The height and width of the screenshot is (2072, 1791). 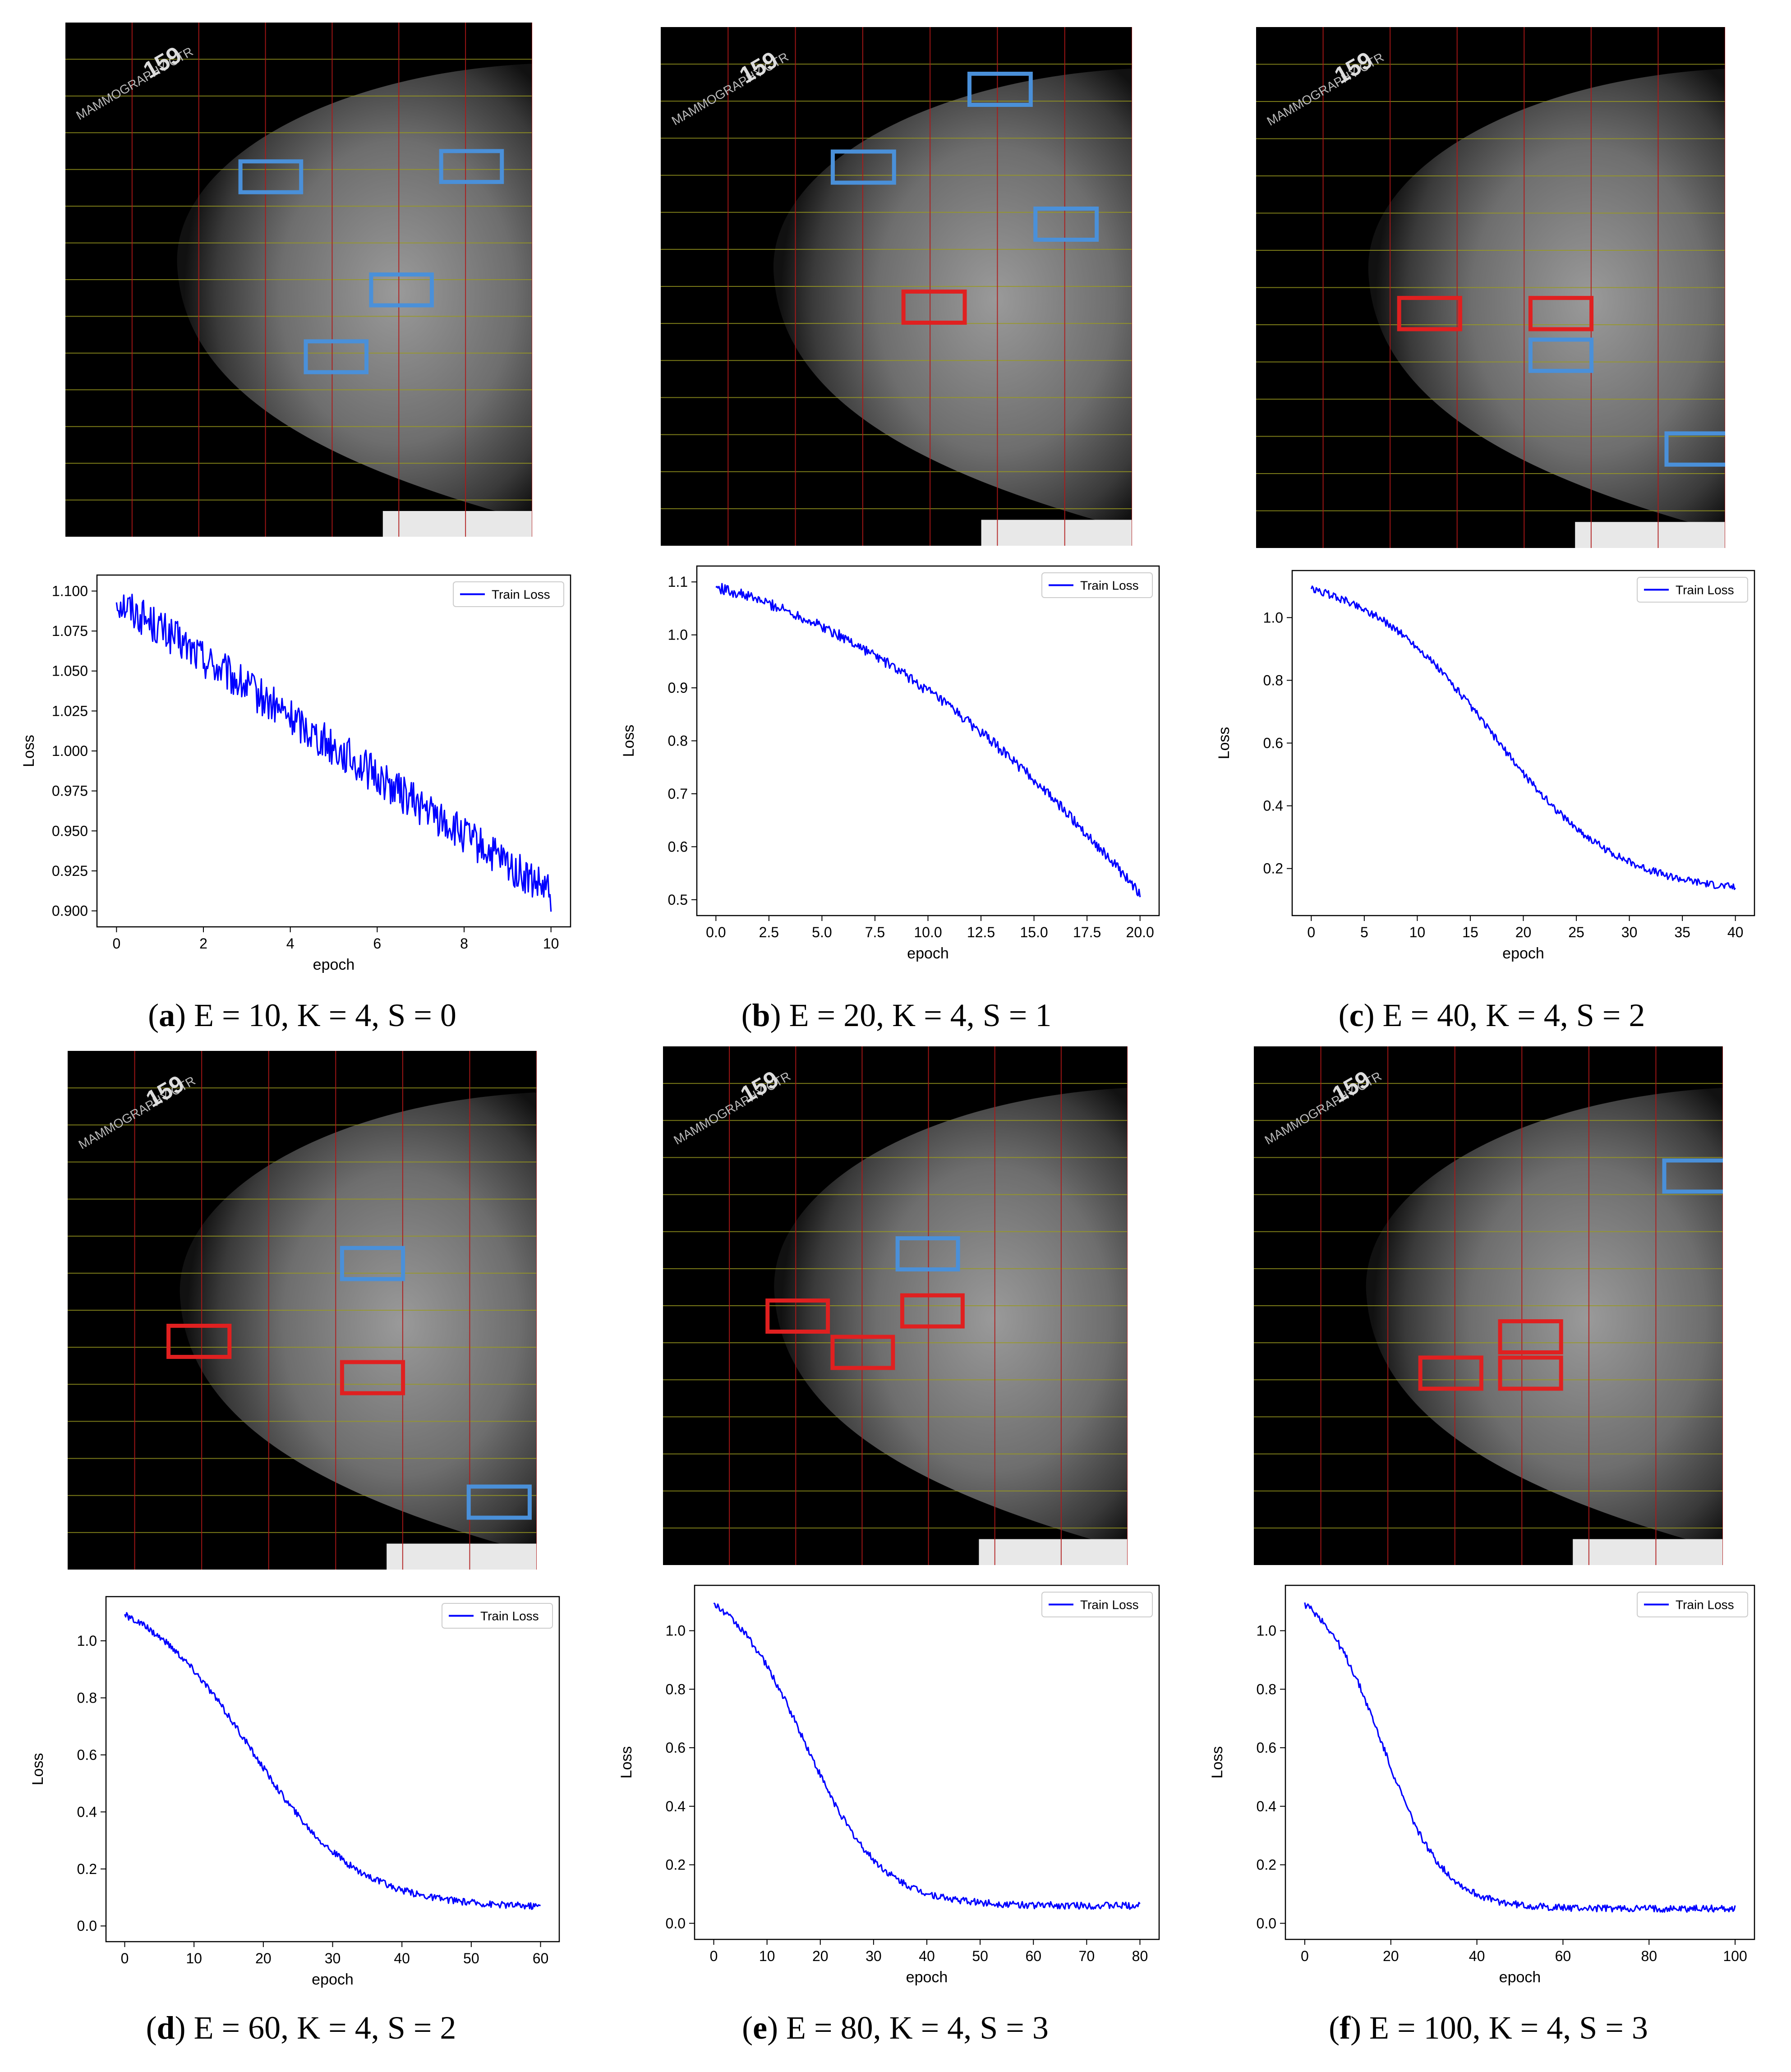 What do you see at coordinates (1736, 932) in the screenshot?
I see `x-tick-label: 40` at bounding box center [1736, 932].